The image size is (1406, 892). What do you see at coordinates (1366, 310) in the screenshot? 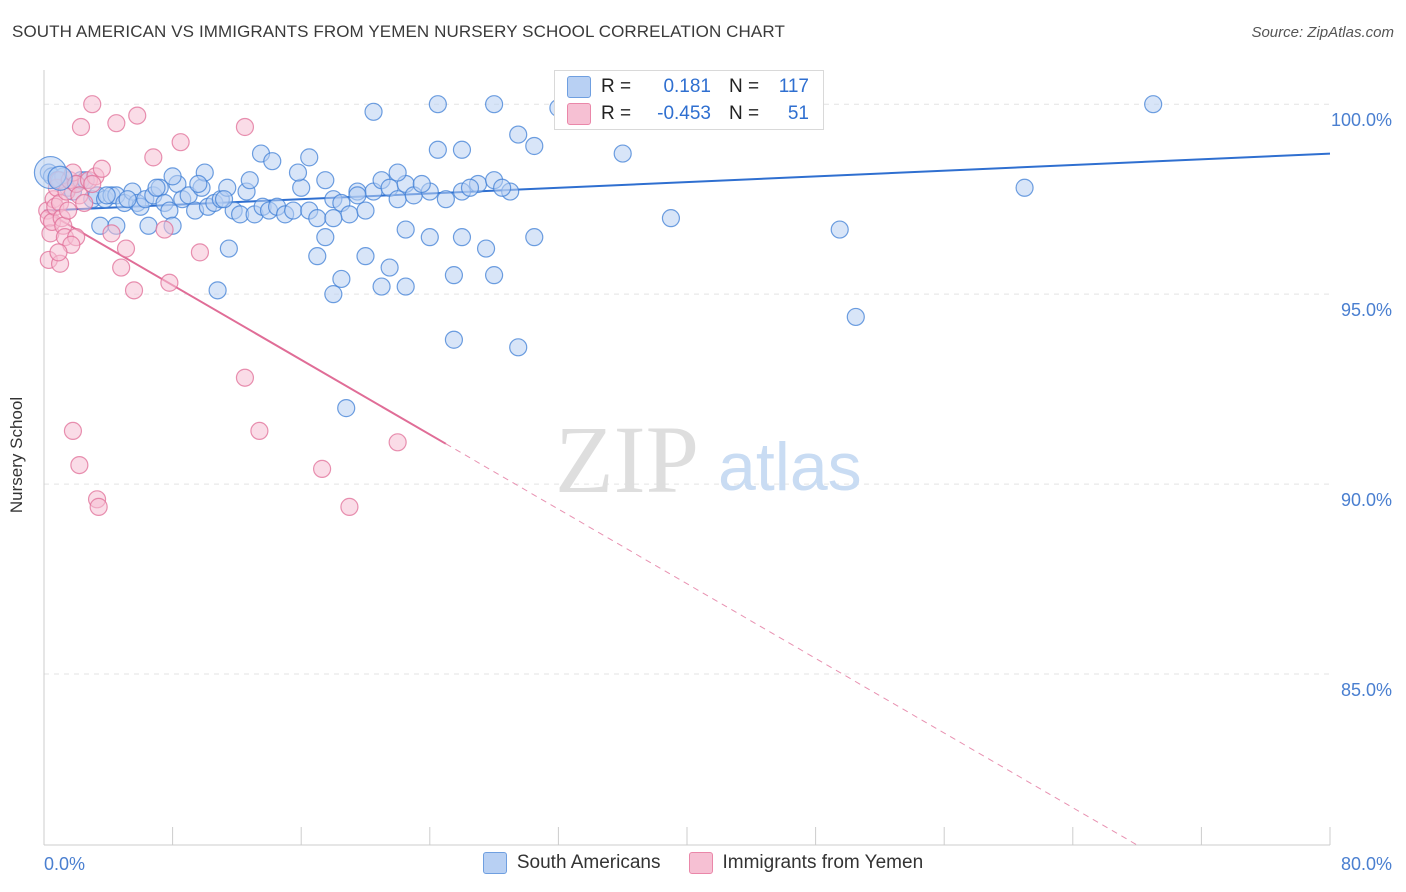
I see `y-tick-label: 95.0%` at bounding box center [1366, 310].